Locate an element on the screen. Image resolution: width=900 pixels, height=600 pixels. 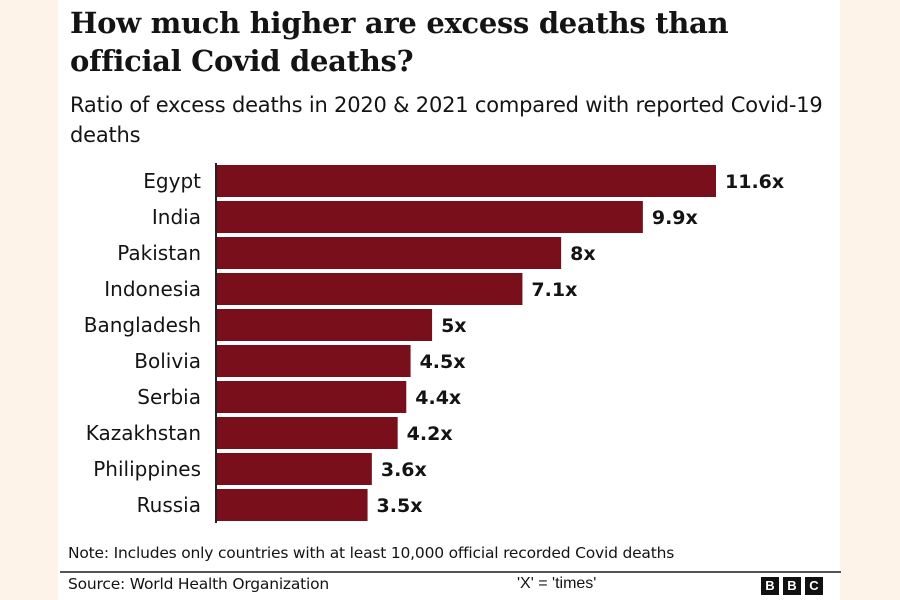
bar-serbia is located at coordinates (312, 397).